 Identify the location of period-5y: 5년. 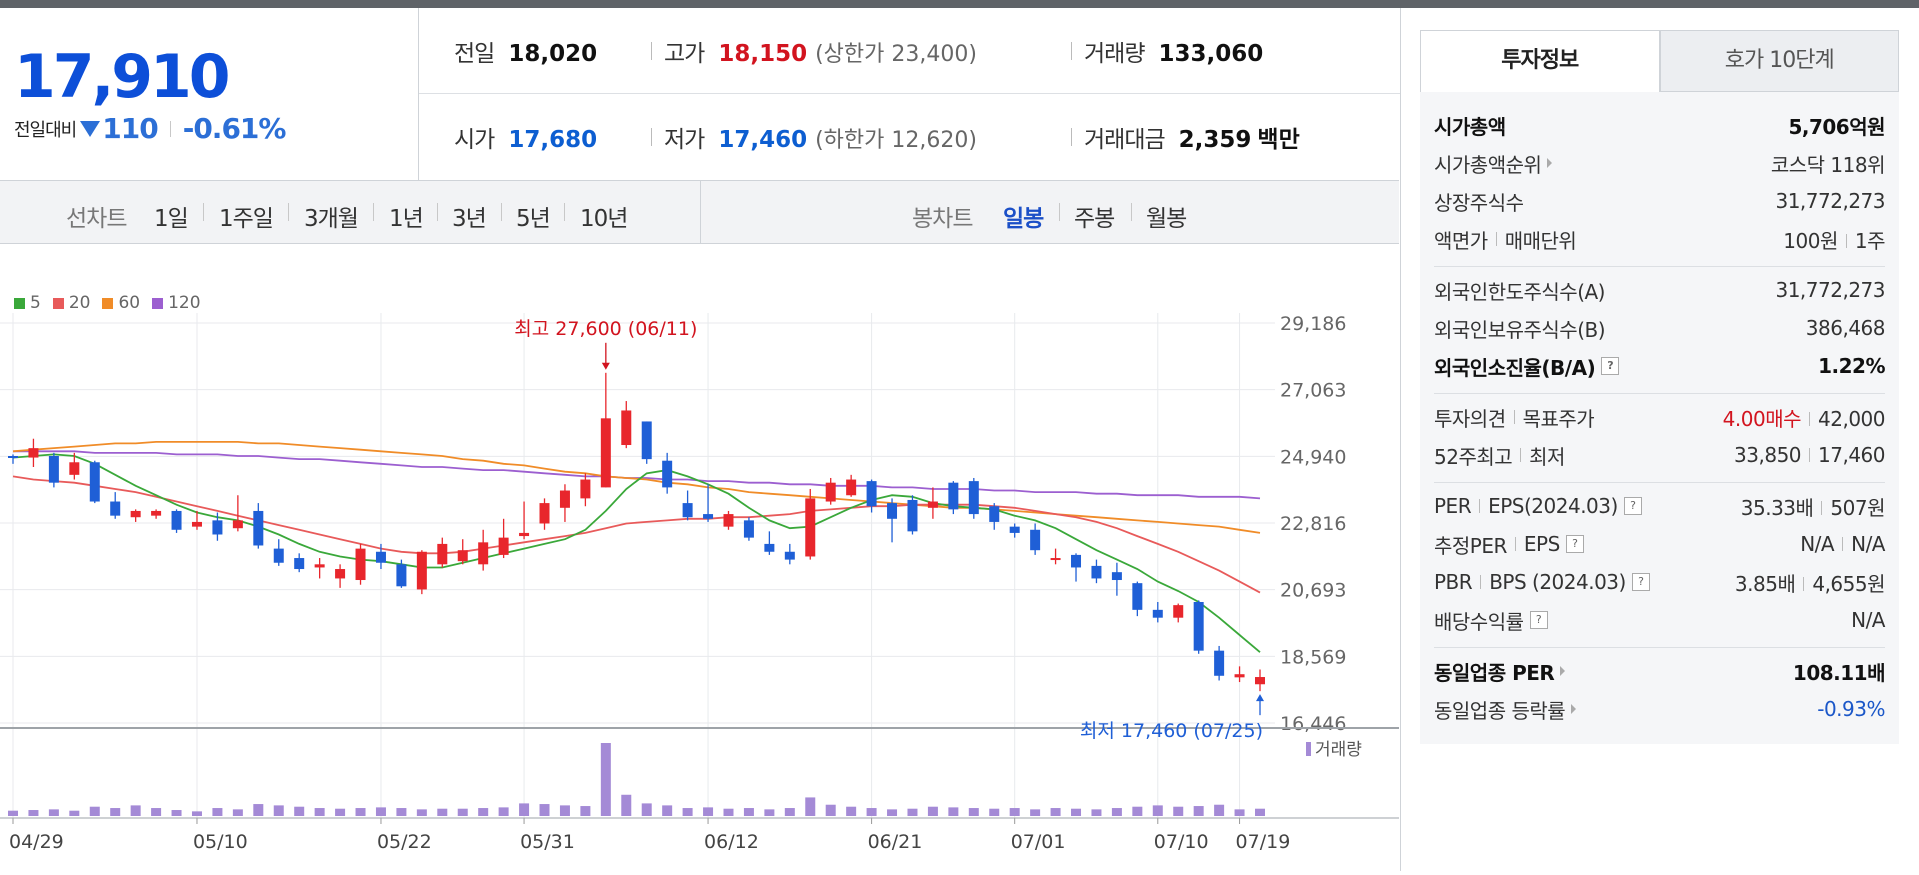
(533, 219).